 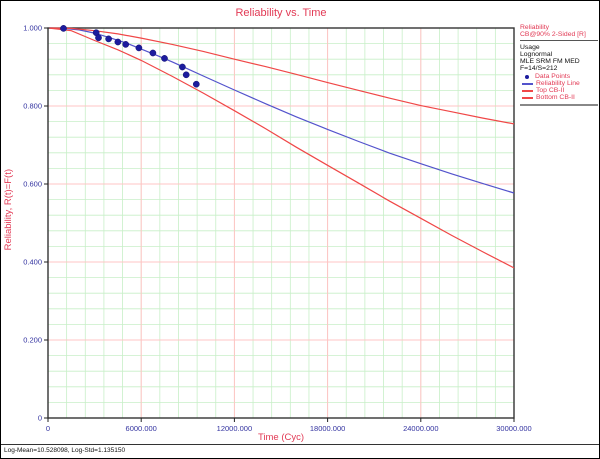 What do you see at coordinates (555, 97) in the screenshot?
I see `legend-entry-label: Bottom CB-II` at bounding box center [555, 97].